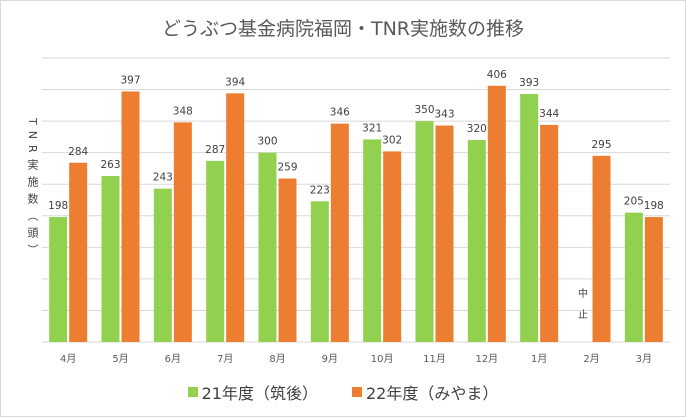 The width and height of the screenshot is (686, 417). What do you see at coordinates (539, 359) in the screenshot?
I see `x-tick-label: 1月` at bounding box center [539, 359].